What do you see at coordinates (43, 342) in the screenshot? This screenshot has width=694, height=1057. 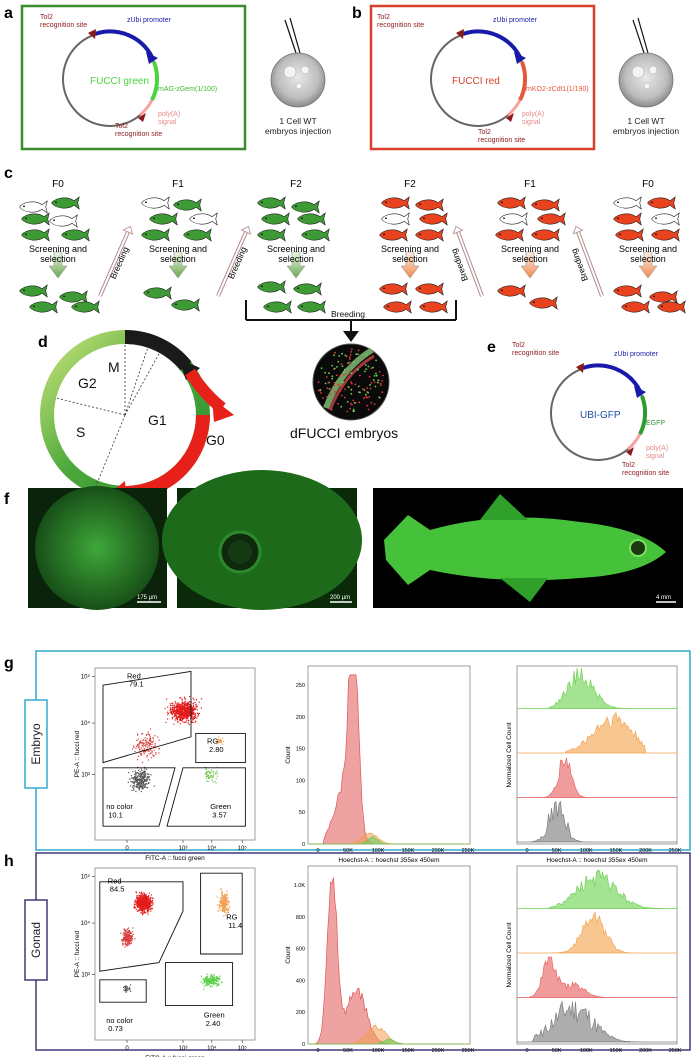 I see `panel-letter-d: d` at bounding box center [43, 342].